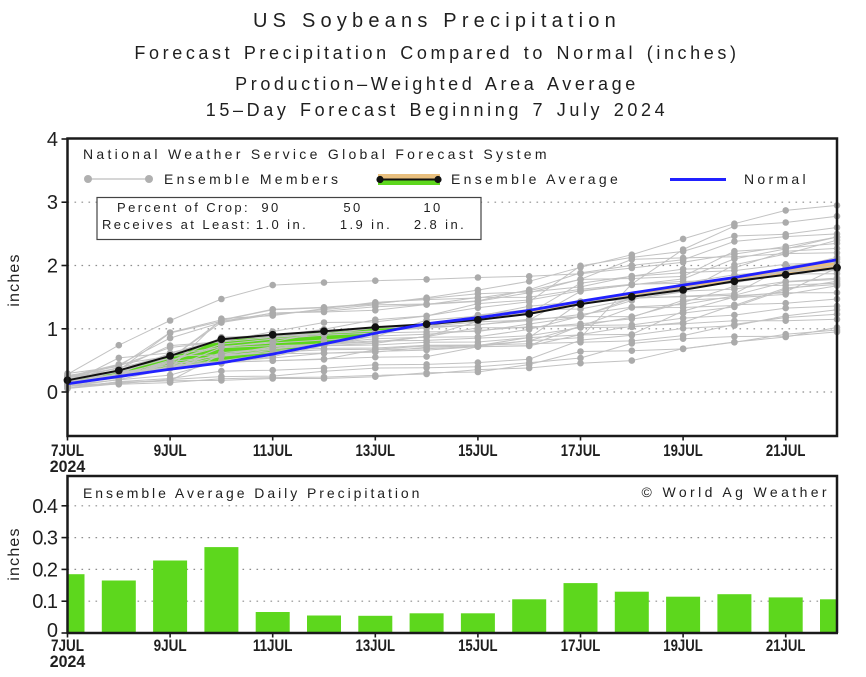 The height and width of the screenshot is (677, 866). I want to click on svg-text: 3, so click(52, 203).